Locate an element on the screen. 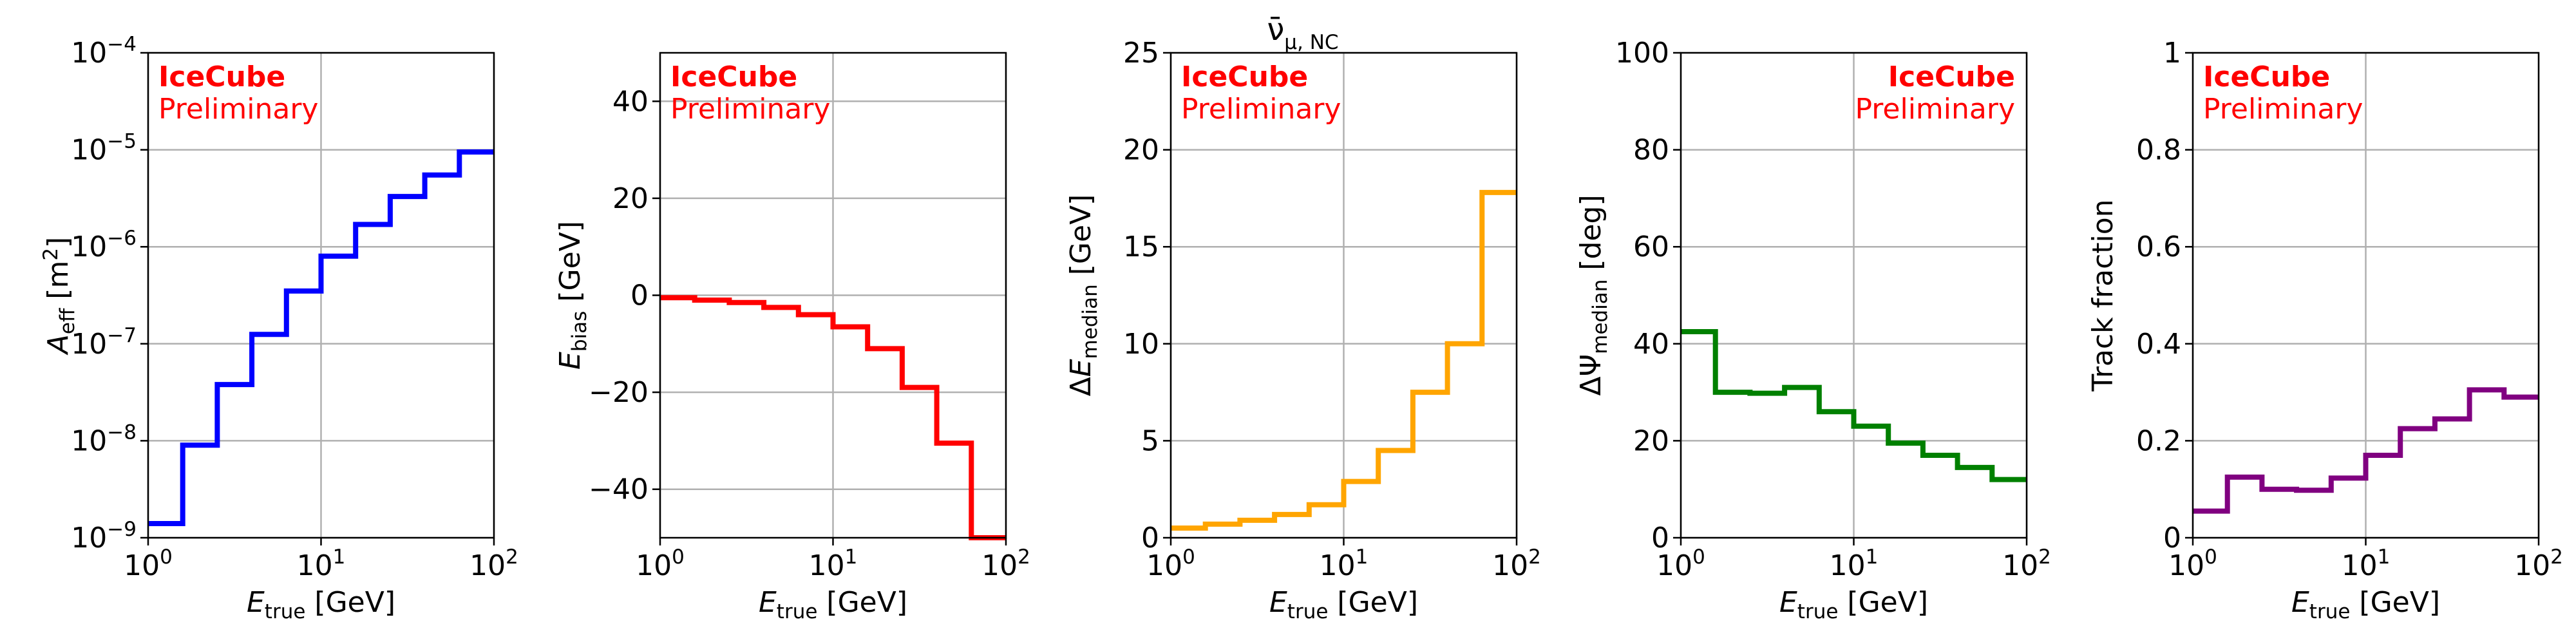 The height and width of the screenshot is (644, 2576). y-tick-label: 0.8 is located at coordinates (2158, 151).